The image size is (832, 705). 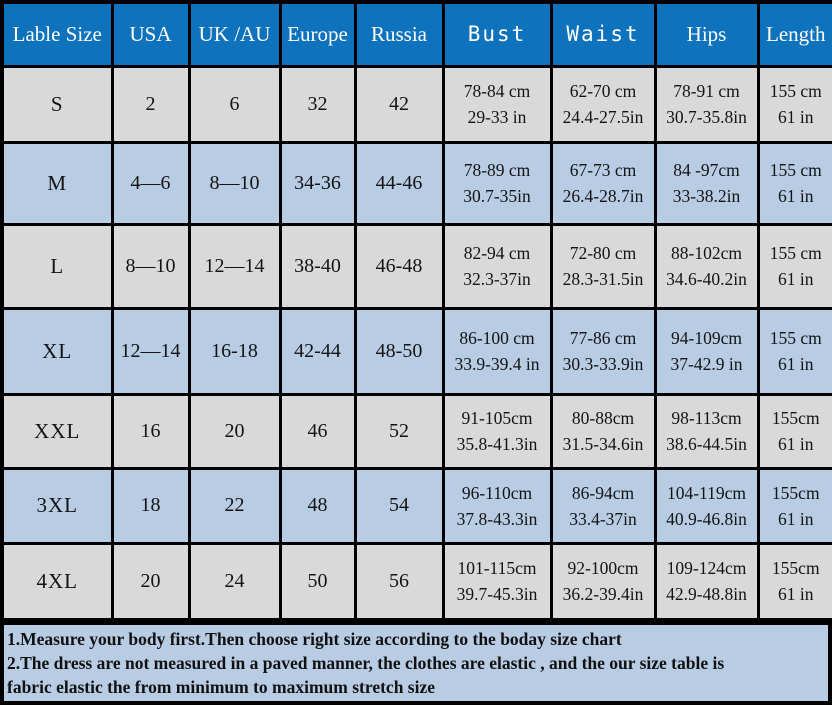 I want to click on cell-bust: 82-94 cm 32.3-37in, so click(x=497, y=266).